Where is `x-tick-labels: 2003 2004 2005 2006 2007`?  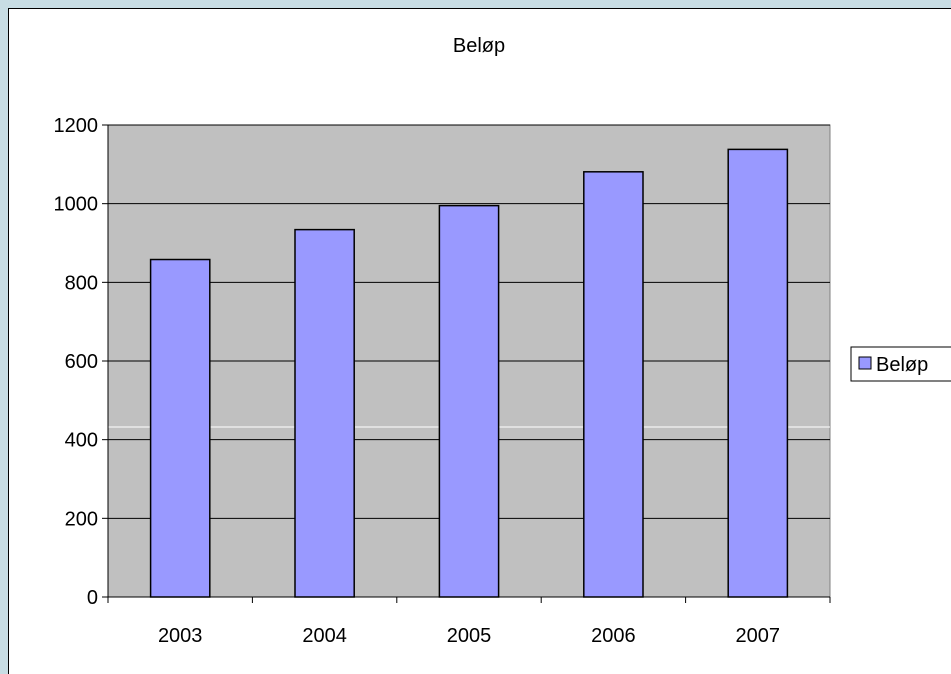 x-tick-labels: 2003 2004 2005 2006 2007 is located at coordinates (469, 636).